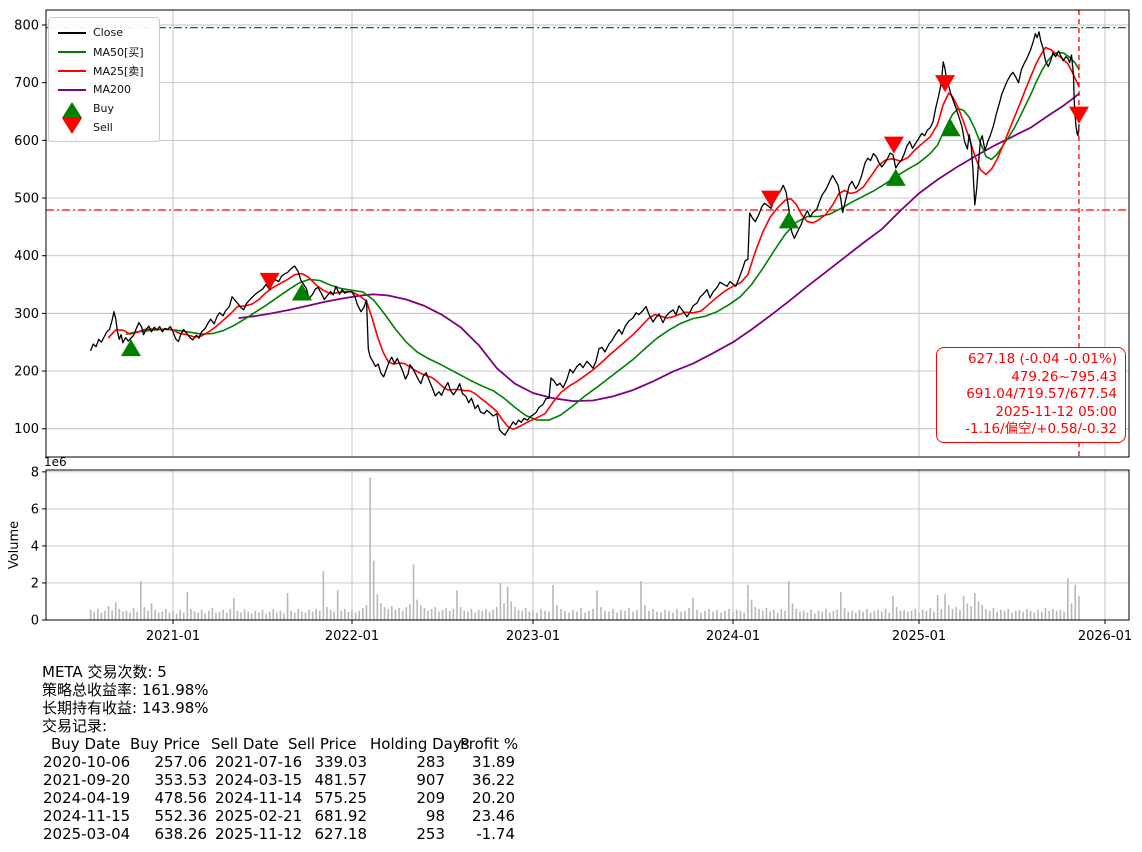 The image size is (1142, 852). I want to click on trade-cell: 339.03, so click(341, 762).